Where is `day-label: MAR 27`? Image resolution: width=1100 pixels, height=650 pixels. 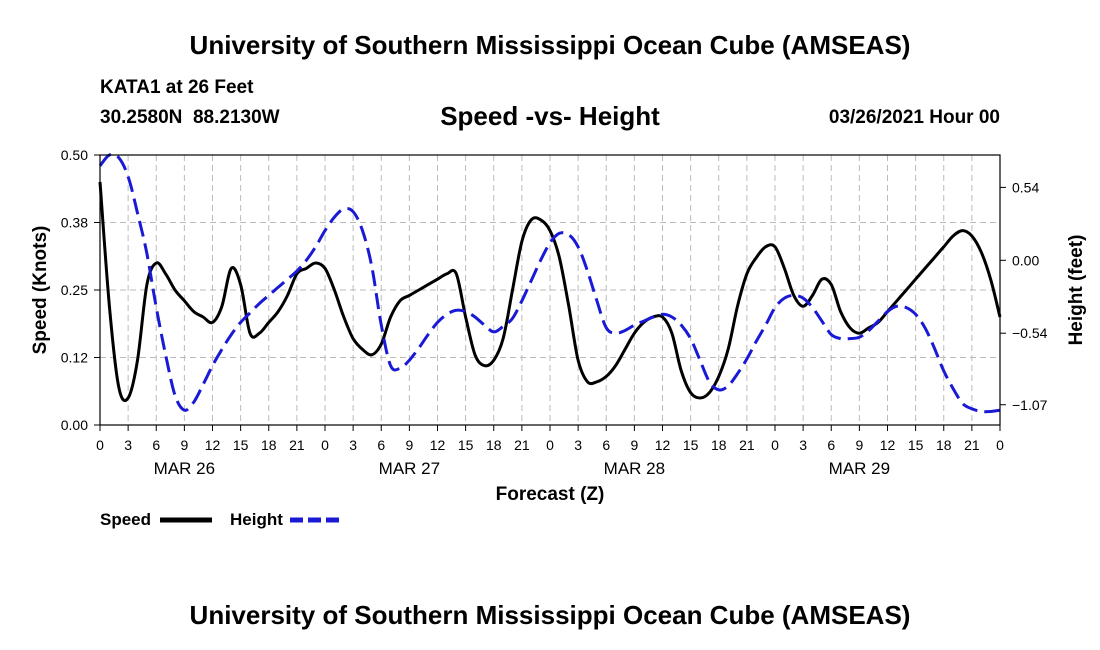
day-label: MAR 27 is located at coordinates (409, 468).